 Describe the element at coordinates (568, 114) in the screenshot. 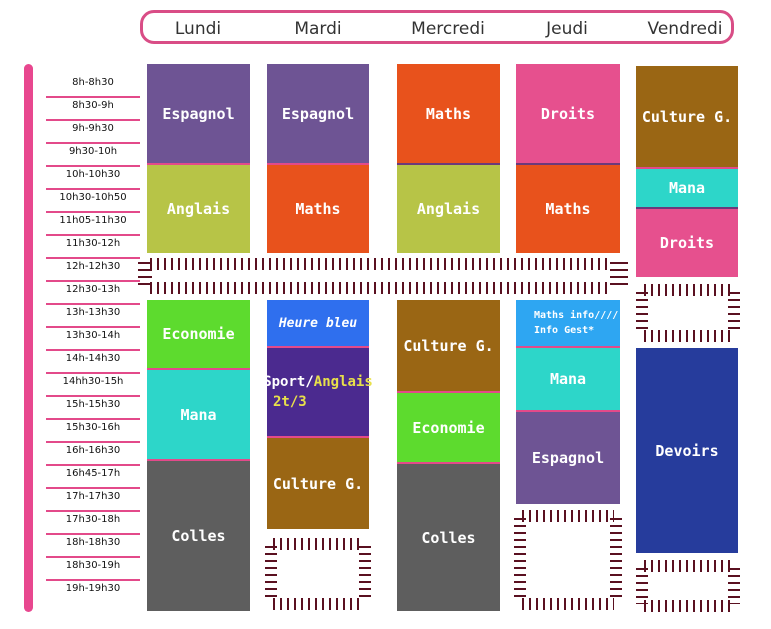

I see `course-jeudi-droits: Droits` at that location.